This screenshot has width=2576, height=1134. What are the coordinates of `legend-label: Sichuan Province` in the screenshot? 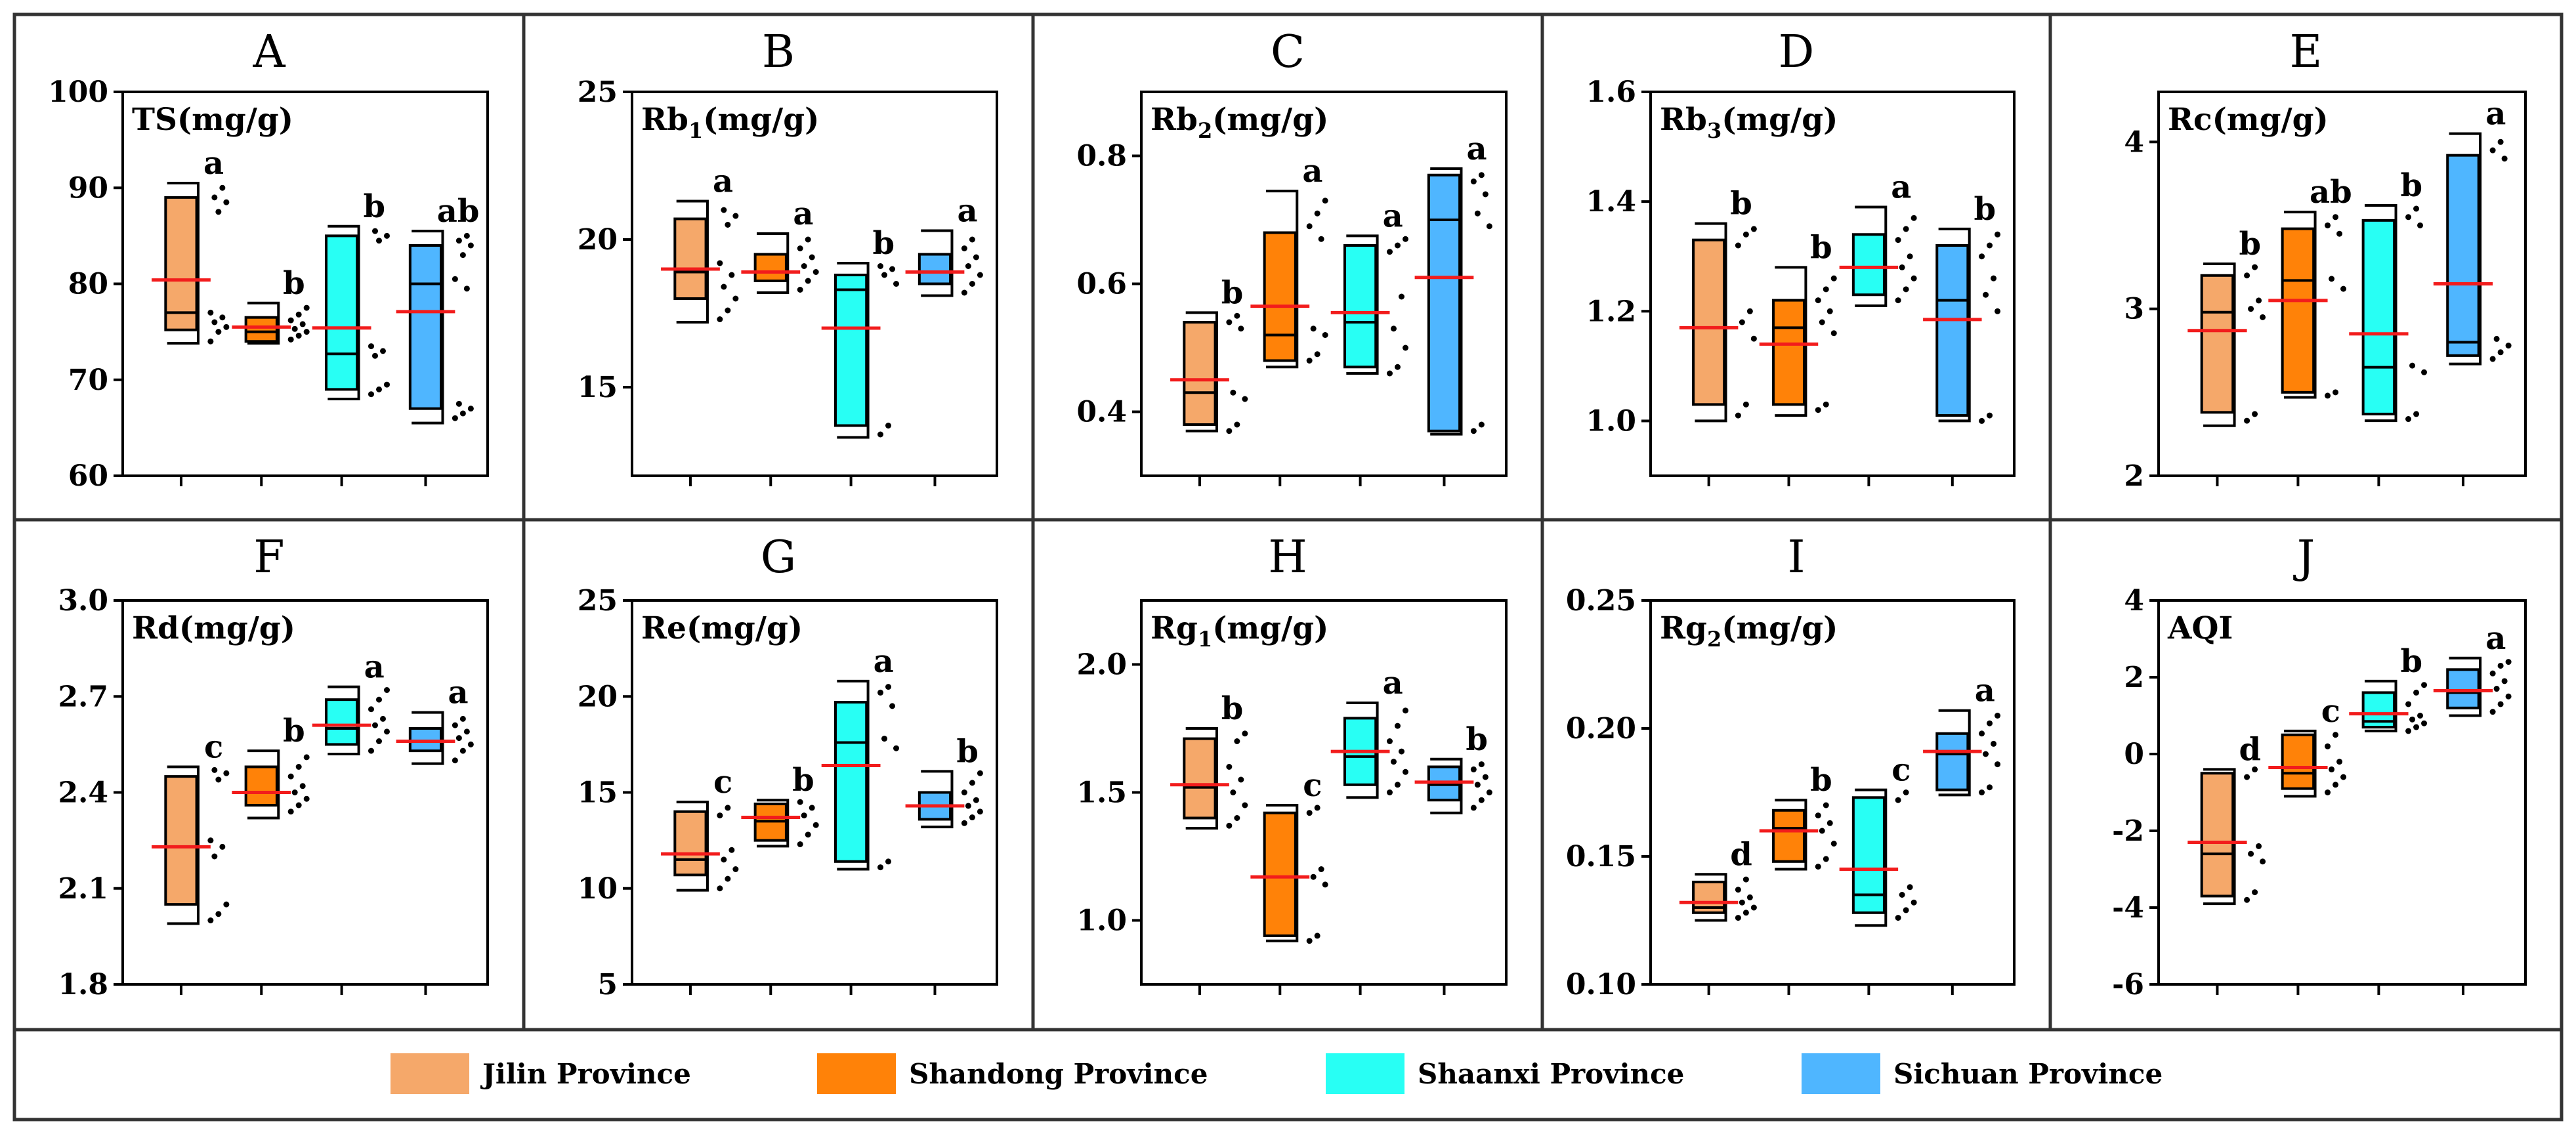 It's located at (2028, 1074).